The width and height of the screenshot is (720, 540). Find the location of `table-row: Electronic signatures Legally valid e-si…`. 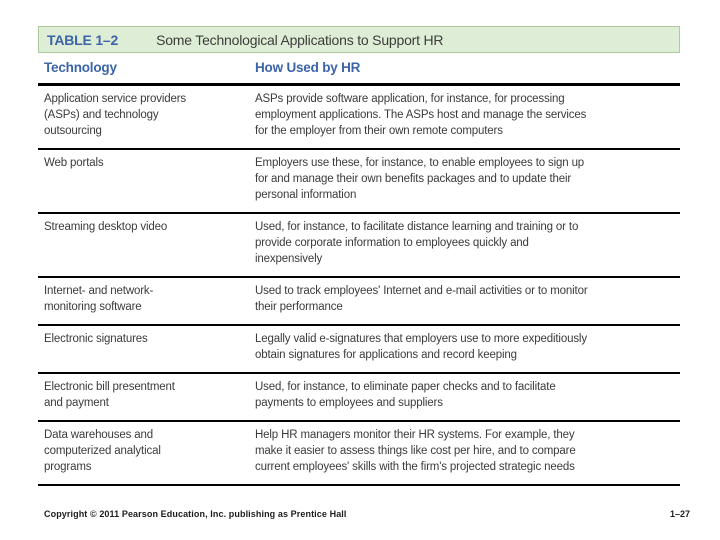

table-row: Electronic signatures Legally valid e-si… is located at coordinates (359, 350).